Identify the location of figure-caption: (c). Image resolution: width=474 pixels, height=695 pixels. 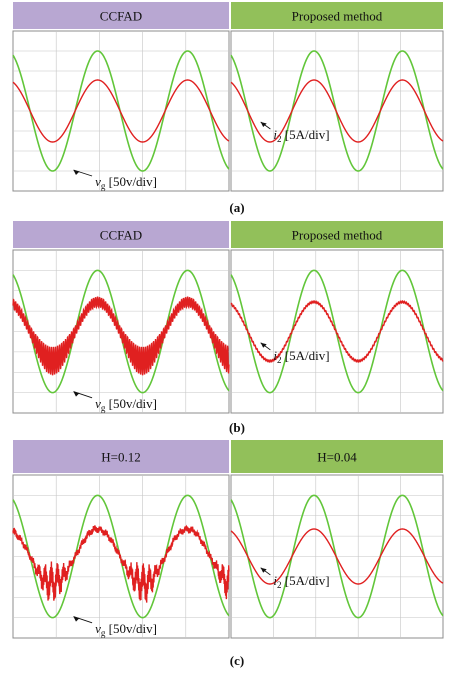
(237, 660).